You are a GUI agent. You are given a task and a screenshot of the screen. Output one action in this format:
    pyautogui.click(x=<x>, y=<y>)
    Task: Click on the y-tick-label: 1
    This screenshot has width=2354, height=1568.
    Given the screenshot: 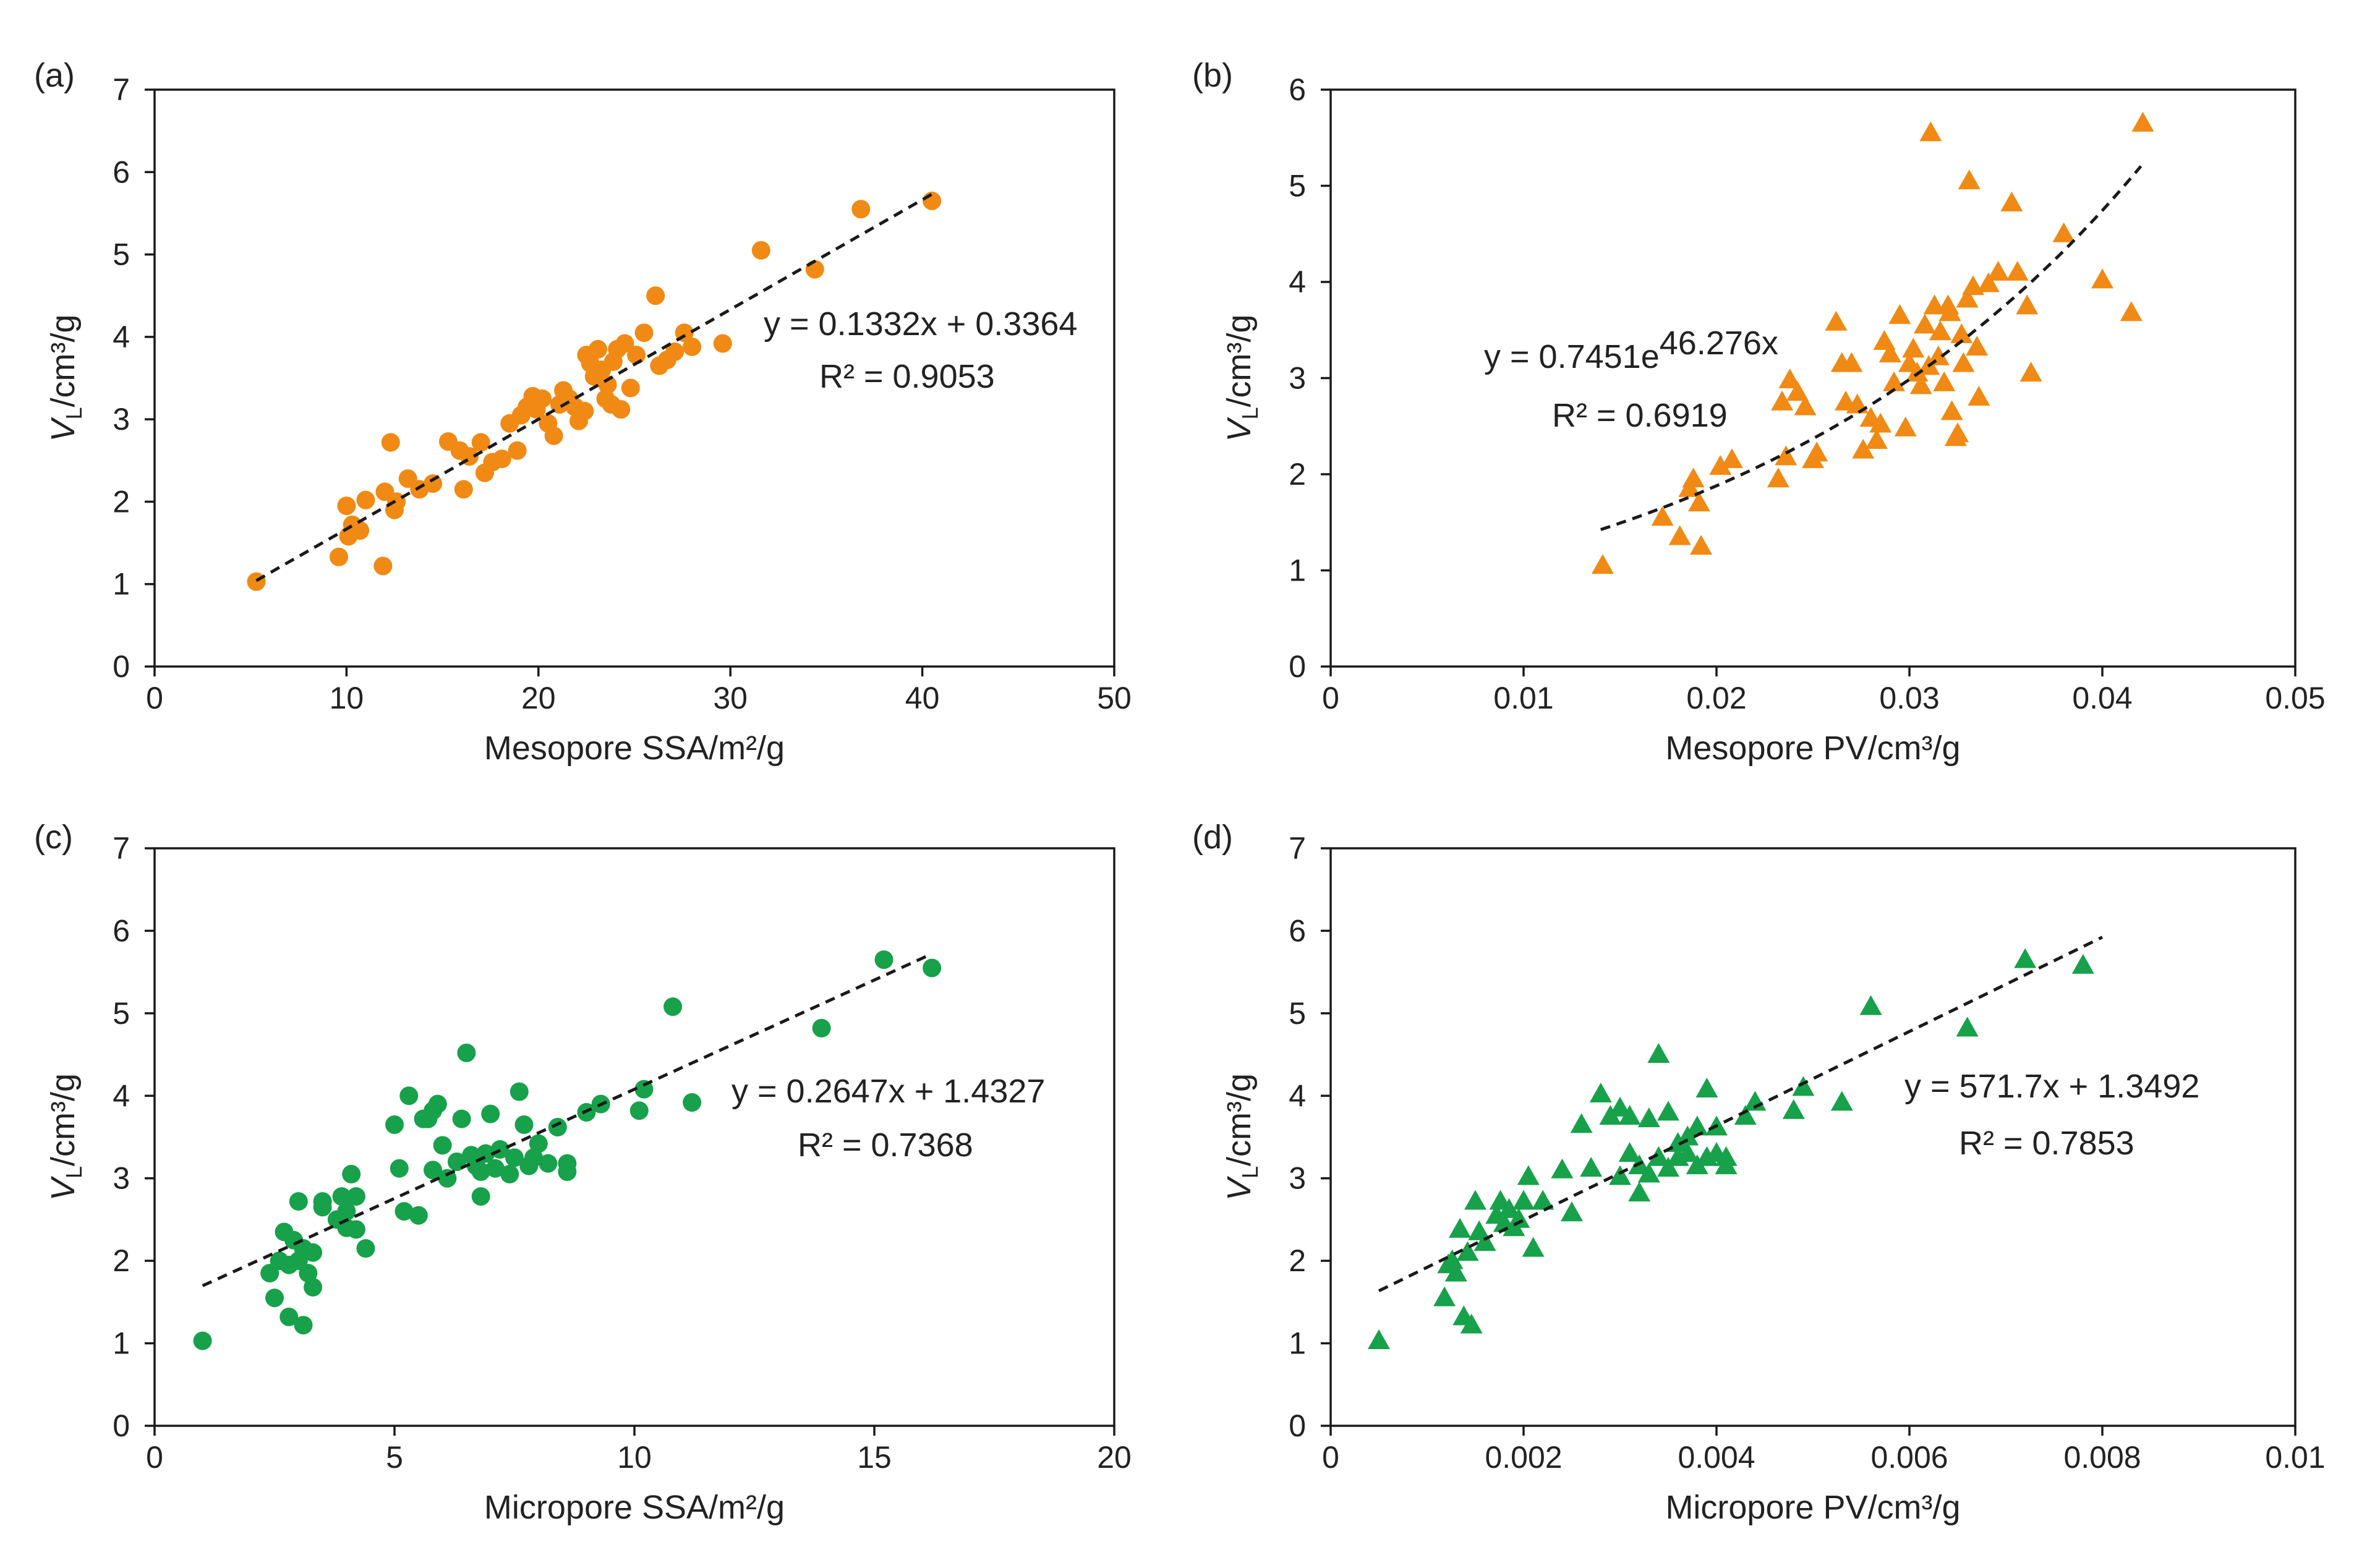 What is the action you would take?
    pyautogui.click(x=121, y=584)
    